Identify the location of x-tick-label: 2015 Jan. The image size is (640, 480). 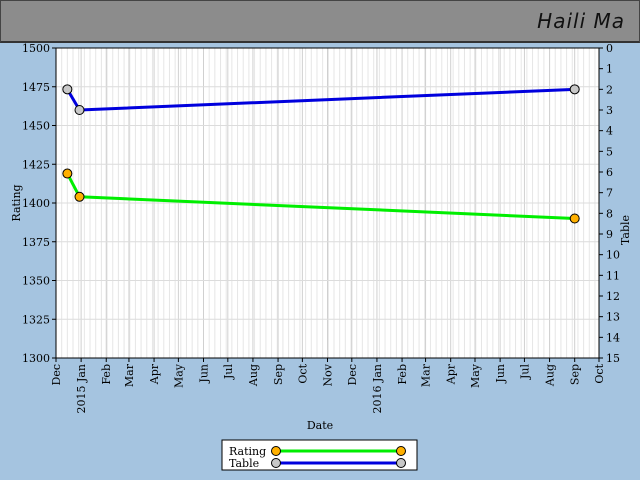
(81, 389).